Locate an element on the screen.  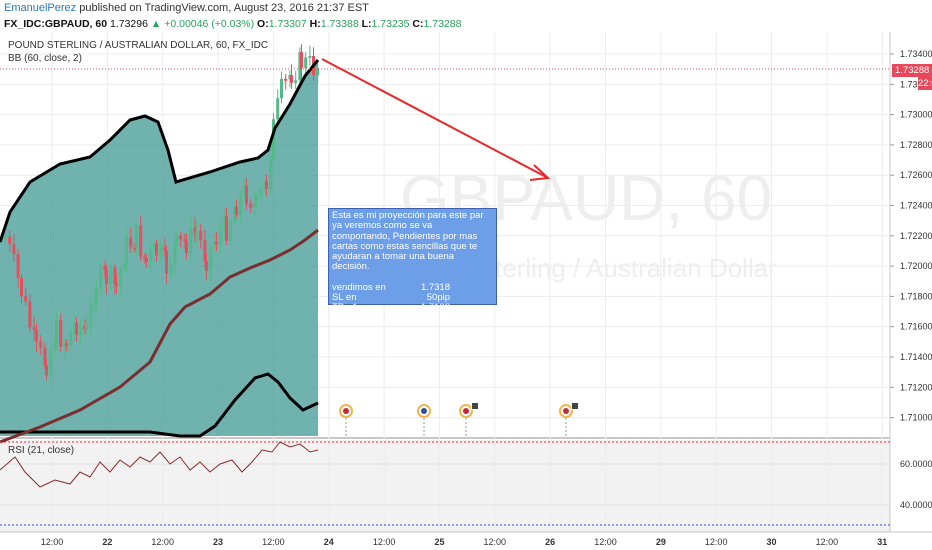
price-tick-label: 1.72800 is located at coordinates (916, 145).